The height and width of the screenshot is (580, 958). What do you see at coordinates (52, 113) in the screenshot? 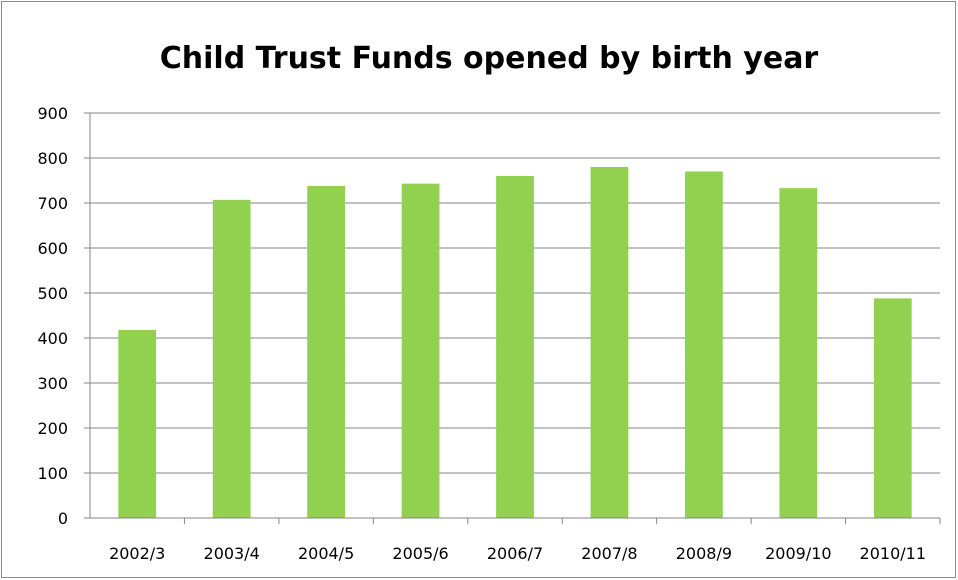
I see `y-tick-label: 900` at bounding box center [52, 113].